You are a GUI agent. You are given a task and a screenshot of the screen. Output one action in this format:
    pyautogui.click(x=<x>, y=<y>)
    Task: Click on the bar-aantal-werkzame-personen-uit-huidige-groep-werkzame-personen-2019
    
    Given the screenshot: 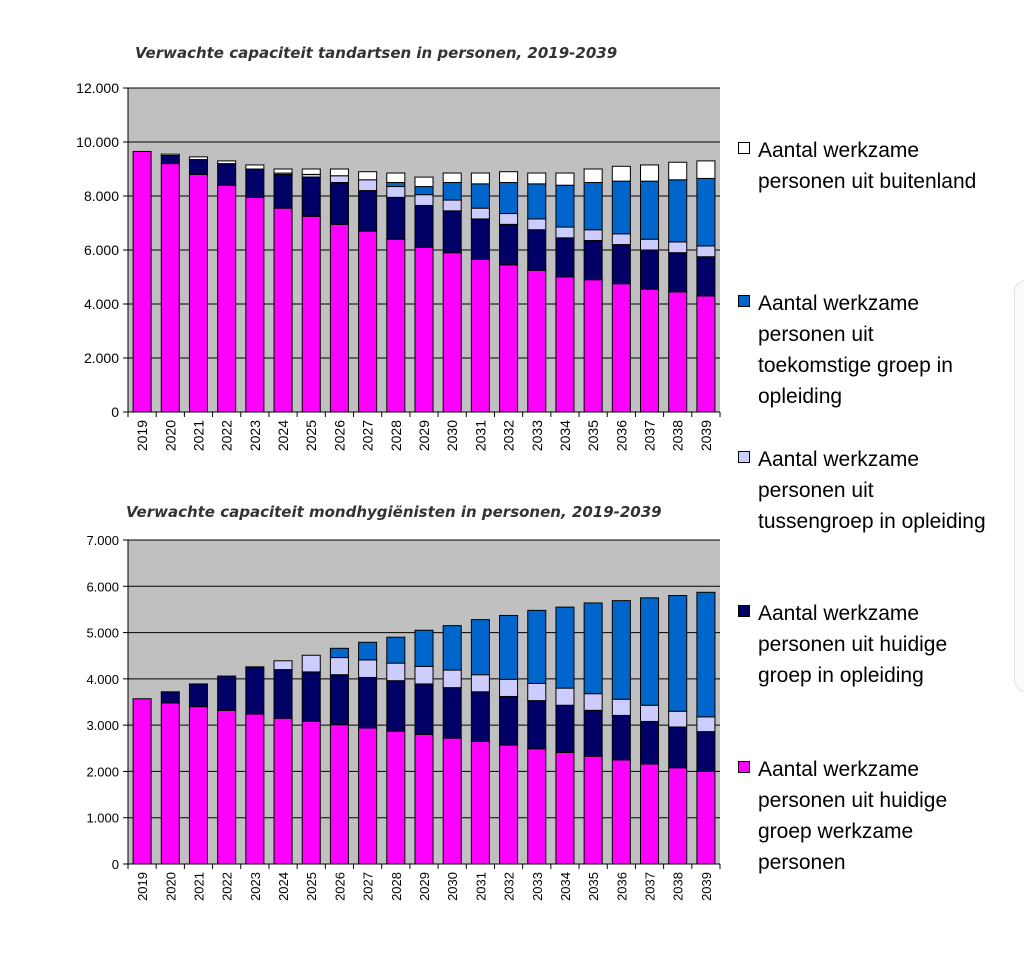 What is the action you would take?
    pyautogui.click(x=142, y=281)
    